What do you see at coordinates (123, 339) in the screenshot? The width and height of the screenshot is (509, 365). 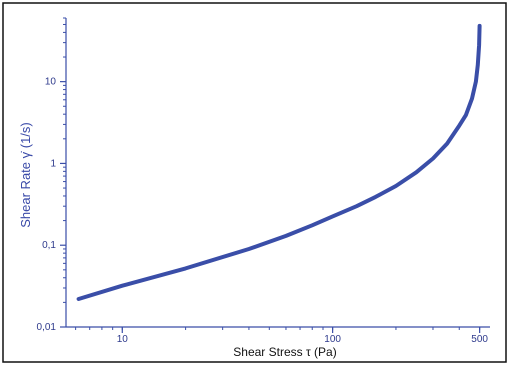 I see `x-tick-label: 10` at bounding box center [123, 339].